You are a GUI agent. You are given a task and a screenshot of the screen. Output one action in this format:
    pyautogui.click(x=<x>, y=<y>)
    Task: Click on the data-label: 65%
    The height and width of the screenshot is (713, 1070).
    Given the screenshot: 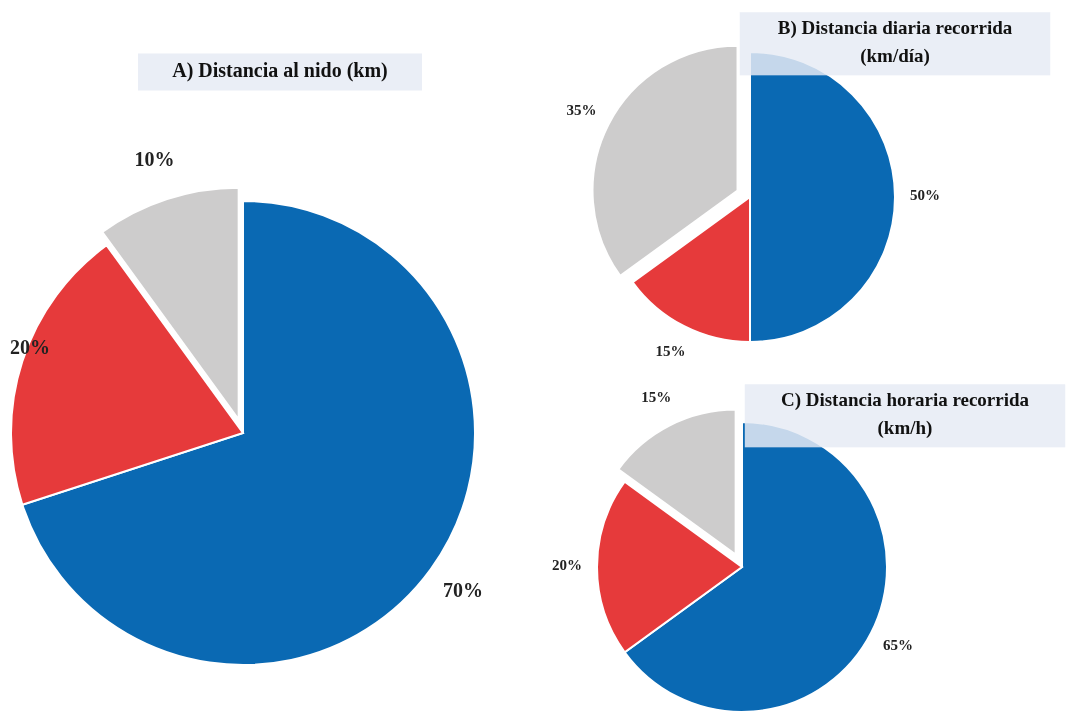 What is the action you would take?
    pyautogui.click(x=897, y=644)
    